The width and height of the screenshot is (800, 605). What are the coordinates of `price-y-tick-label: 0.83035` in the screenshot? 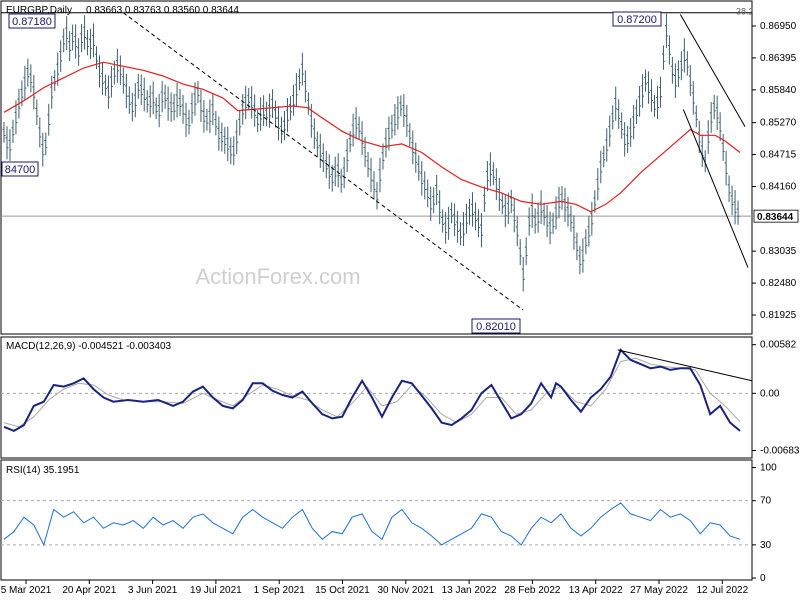 It's located at (778, 251).